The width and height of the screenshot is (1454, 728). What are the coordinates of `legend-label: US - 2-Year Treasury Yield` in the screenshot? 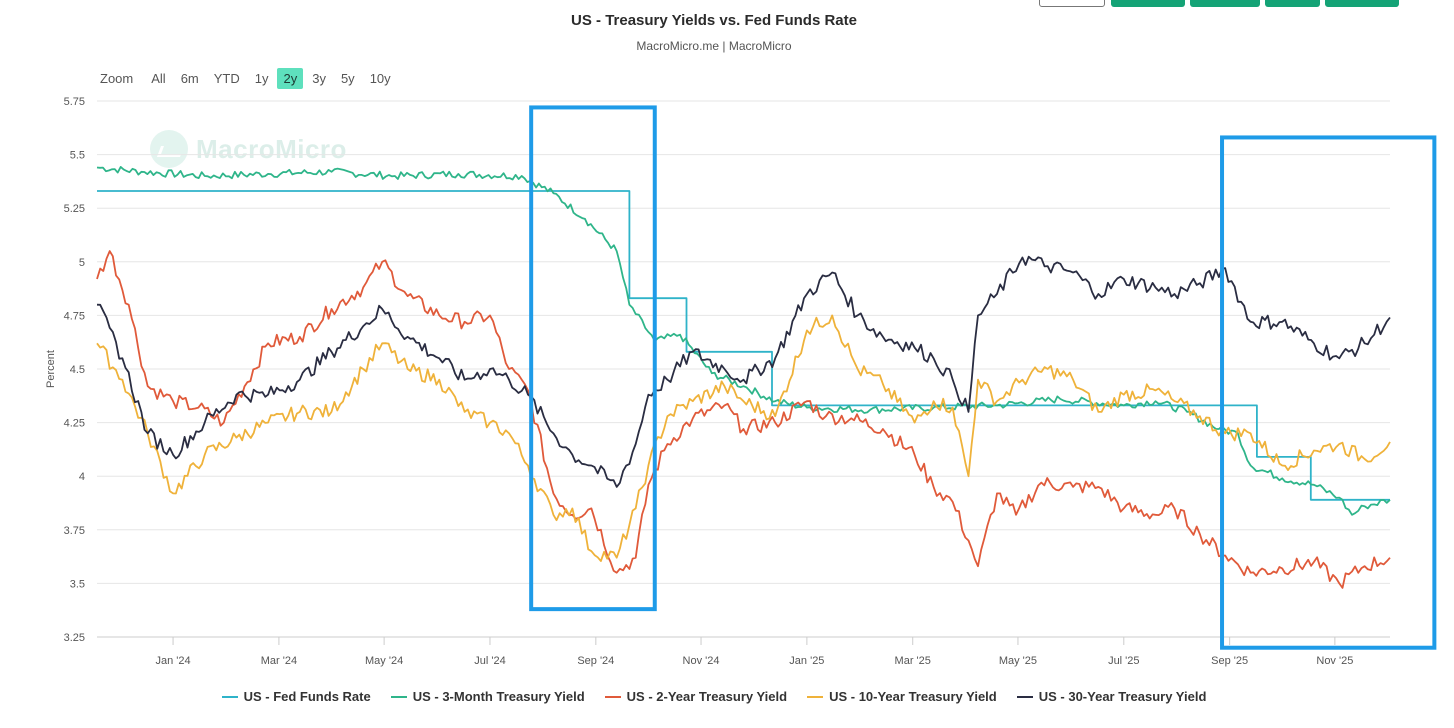 It's located at (707, 696).